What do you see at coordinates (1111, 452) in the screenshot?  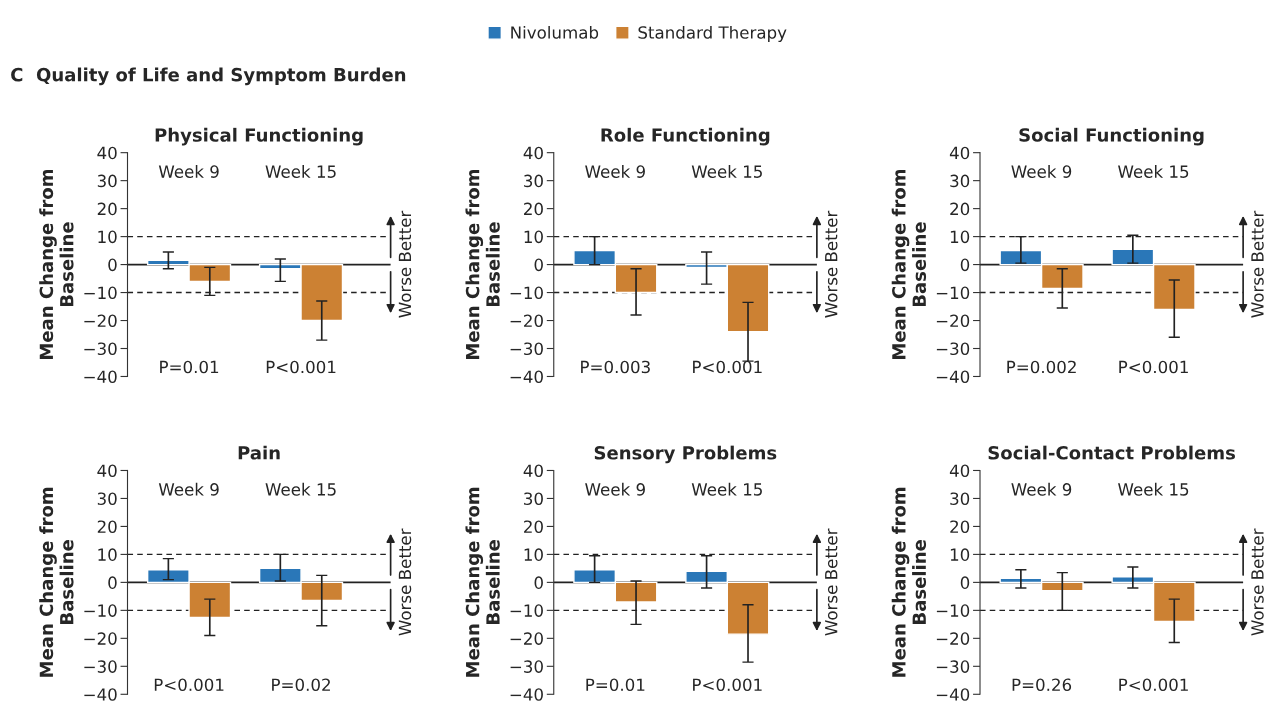 I see `chart-title: Social-Contact Problems` at bounding box center [1111, 452].